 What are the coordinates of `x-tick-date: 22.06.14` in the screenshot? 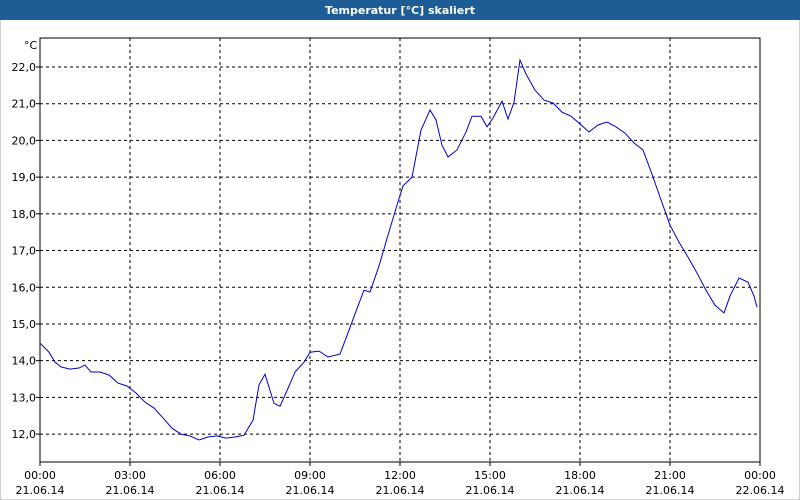 It's located at (760, 490).